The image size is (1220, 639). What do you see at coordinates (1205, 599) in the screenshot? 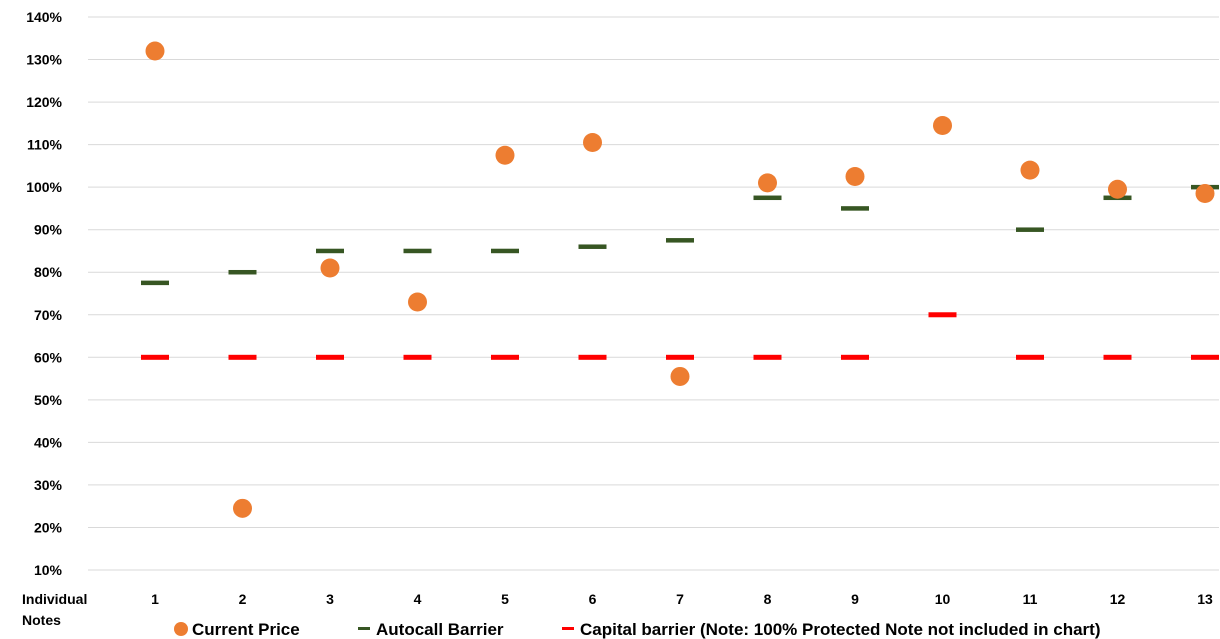
I see `x-tick-label-13: 13` at bounding box center [1205, 599].